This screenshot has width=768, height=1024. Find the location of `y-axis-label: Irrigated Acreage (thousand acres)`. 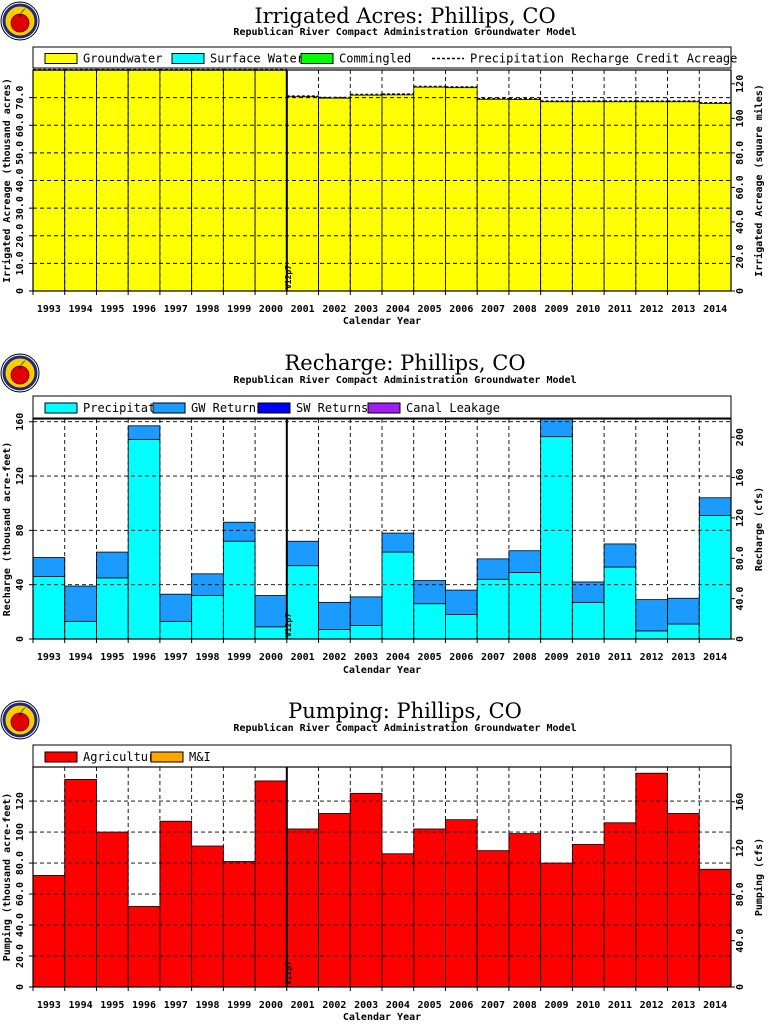

y-axis-label: Irrigated Acreage (thousand acres) is located at coordinates (7, 180).